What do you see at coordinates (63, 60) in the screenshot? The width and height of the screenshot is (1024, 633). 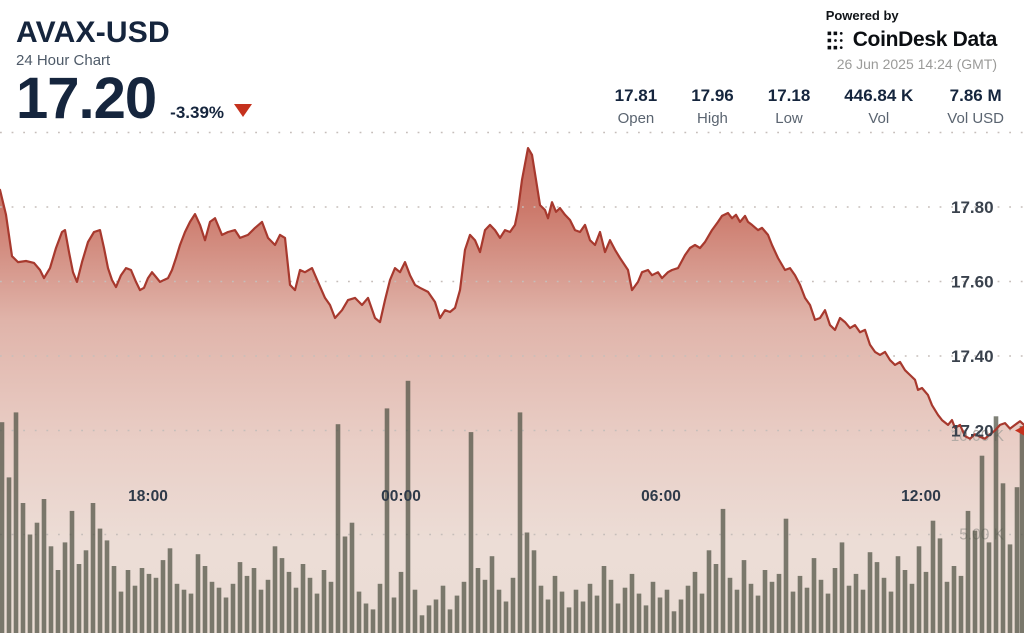 I see `chart-subtitle: 24 Hour Chart` at bounding box center [63, 60].